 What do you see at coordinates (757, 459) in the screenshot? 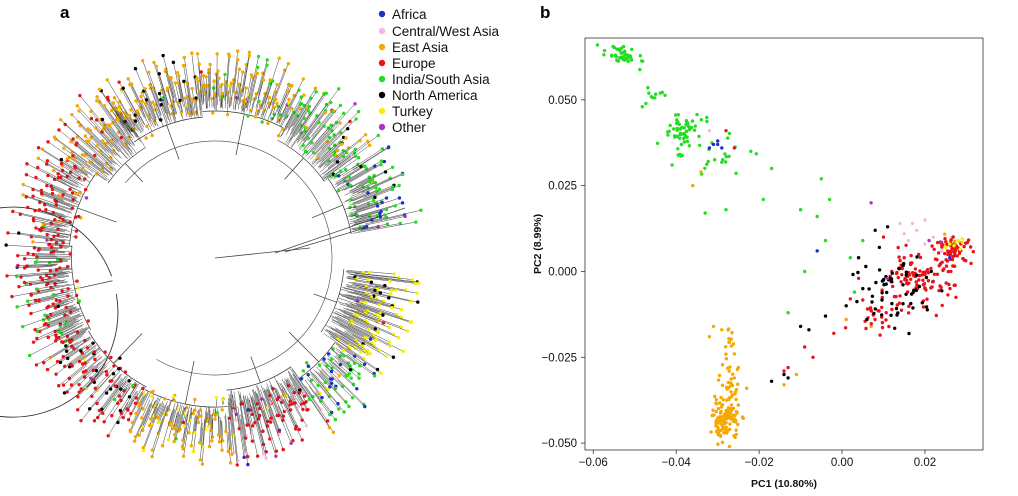
I see `x-axis-ticks: −0.06 −0.04 −0.02 0.00 0.02` at bounding box center [757, 459].